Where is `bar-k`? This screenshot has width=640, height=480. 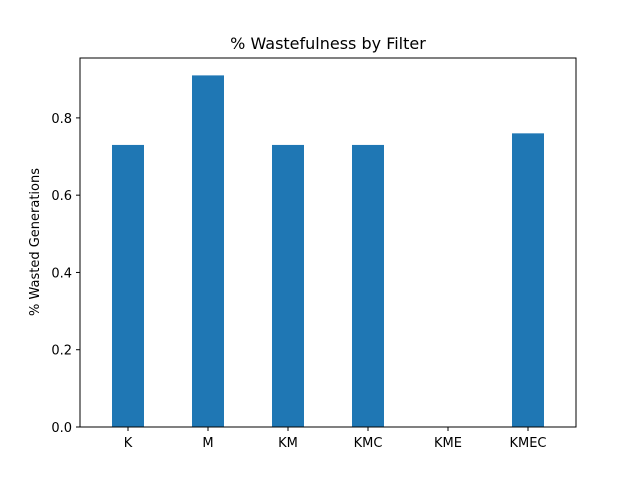
bar-k is located at coordinates (128, 285).